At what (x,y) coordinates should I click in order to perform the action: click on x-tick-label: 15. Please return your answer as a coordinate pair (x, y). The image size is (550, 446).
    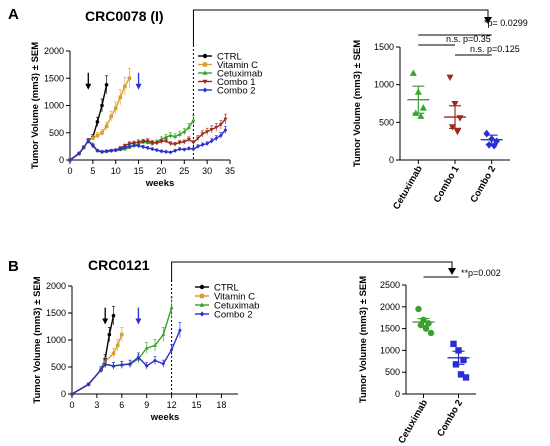
    Looking at the image, I should click on (196, 405).